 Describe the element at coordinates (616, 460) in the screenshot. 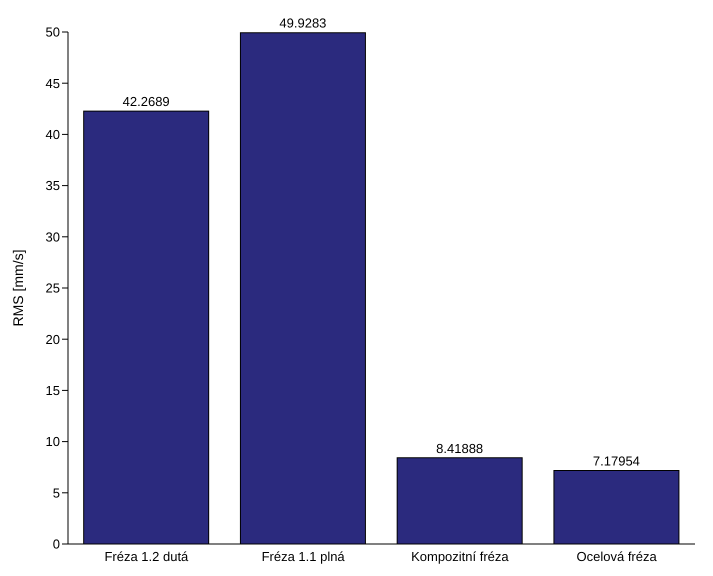

I see `data-label: 7.17954` at that location.